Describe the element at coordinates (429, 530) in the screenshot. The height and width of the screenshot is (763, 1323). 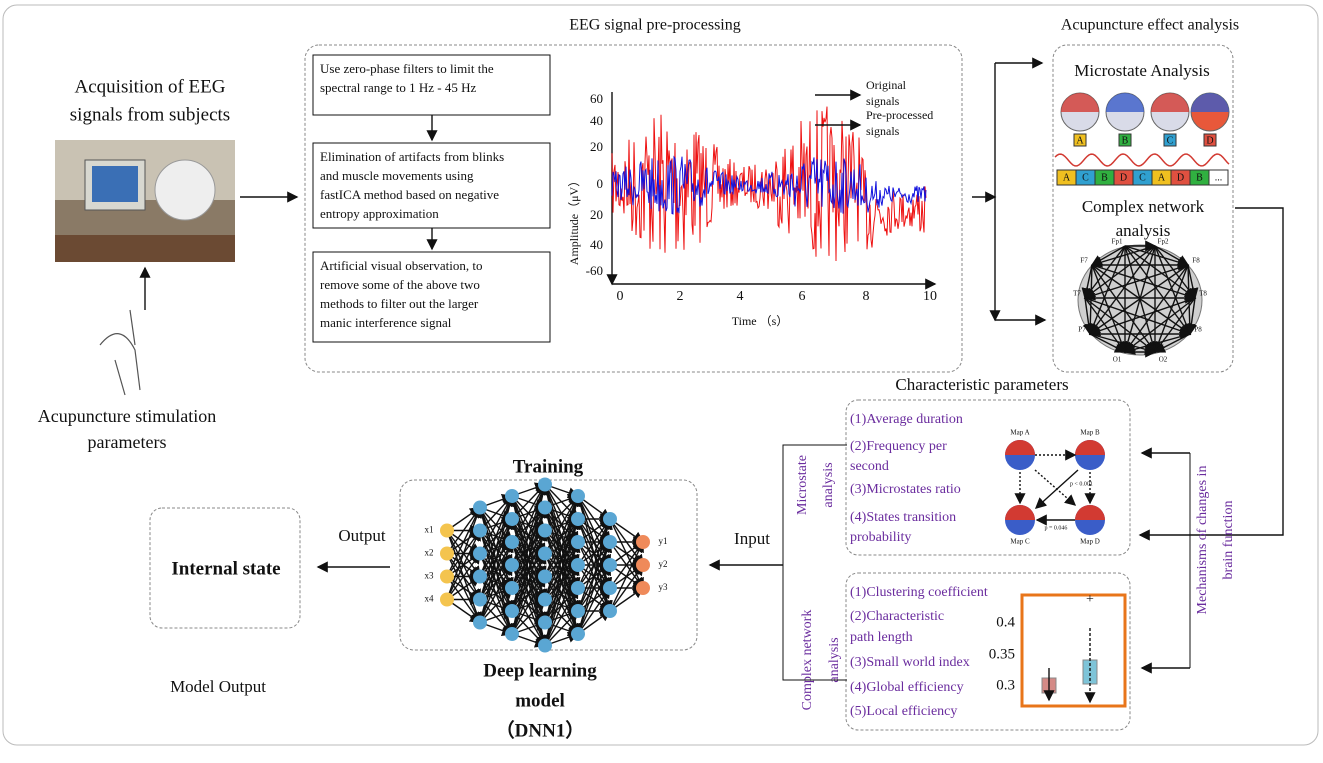
I see `input-label: x1` at that location.